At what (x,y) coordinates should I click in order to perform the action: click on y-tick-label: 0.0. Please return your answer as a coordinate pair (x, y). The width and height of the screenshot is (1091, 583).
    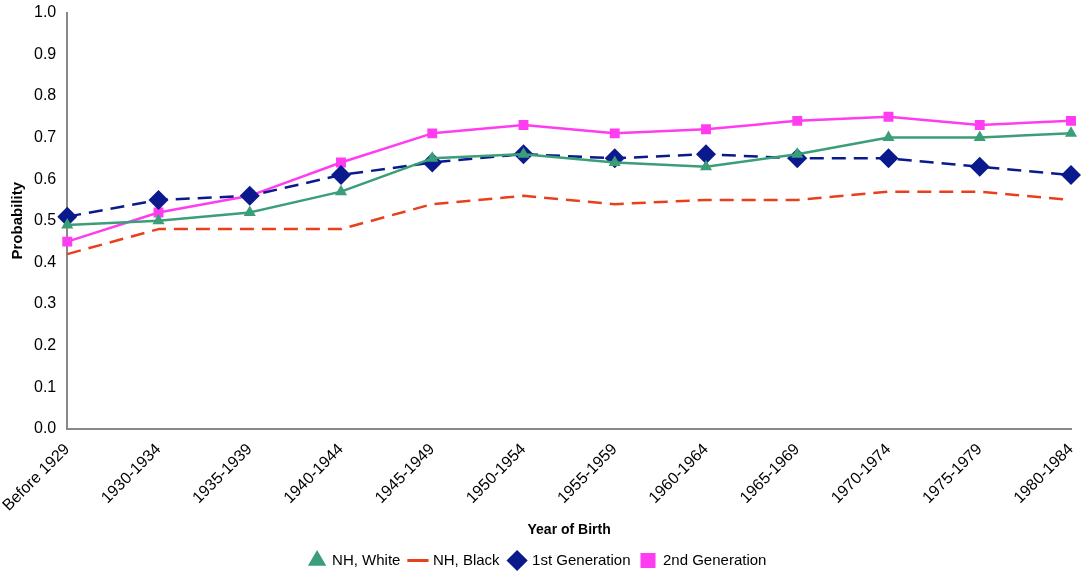
    Looking at the image, I should click on (45, 428).